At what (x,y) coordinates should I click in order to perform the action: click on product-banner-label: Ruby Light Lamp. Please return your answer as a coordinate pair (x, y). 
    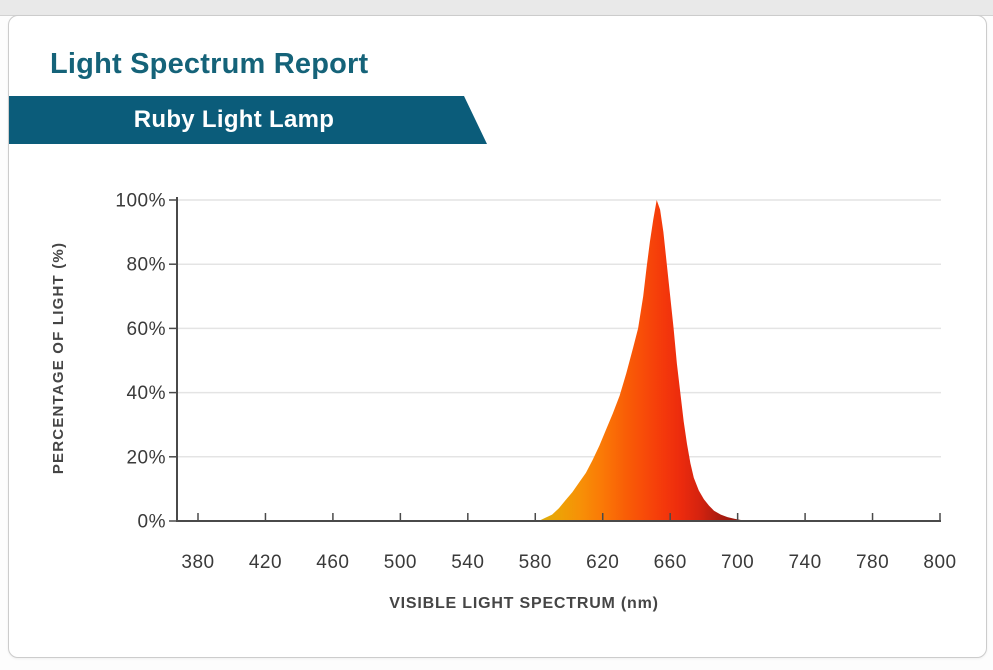
    Looking at the image, I should click on (234, 119).